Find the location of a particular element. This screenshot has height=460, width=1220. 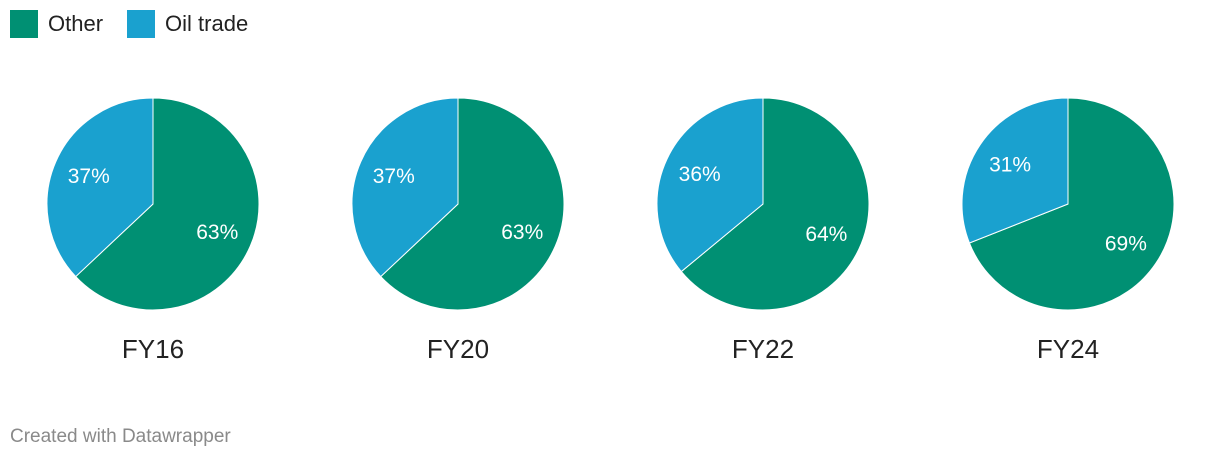

legend-swatch-oil-trade is located at coordinates (141, 24).